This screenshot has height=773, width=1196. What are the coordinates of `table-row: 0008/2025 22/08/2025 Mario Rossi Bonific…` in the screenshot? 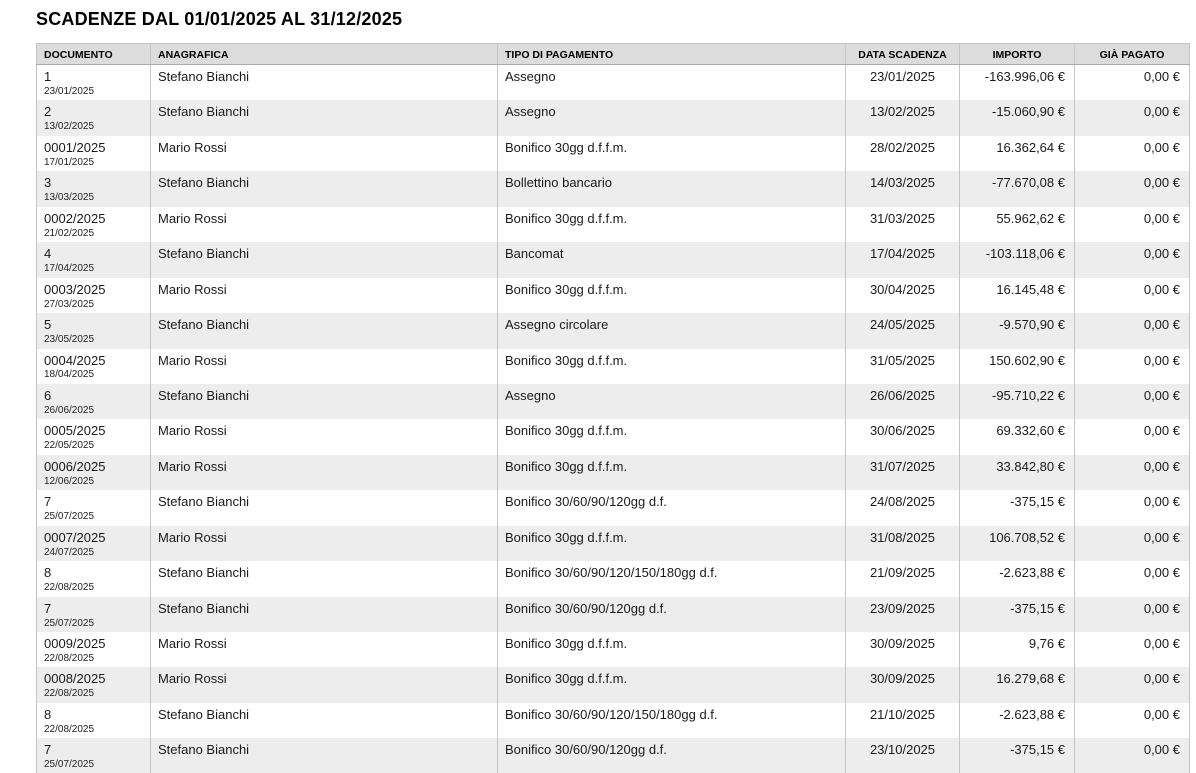 It's located at (613, 685).